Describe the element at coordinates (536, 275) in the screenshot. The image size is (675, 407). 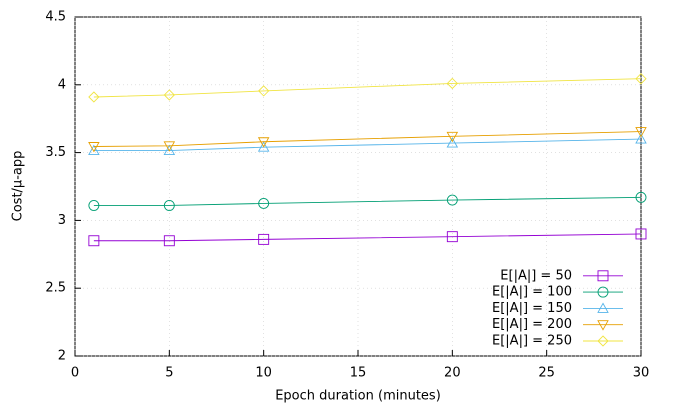
I see `legend-label: E[|A|] = 50` at that location.